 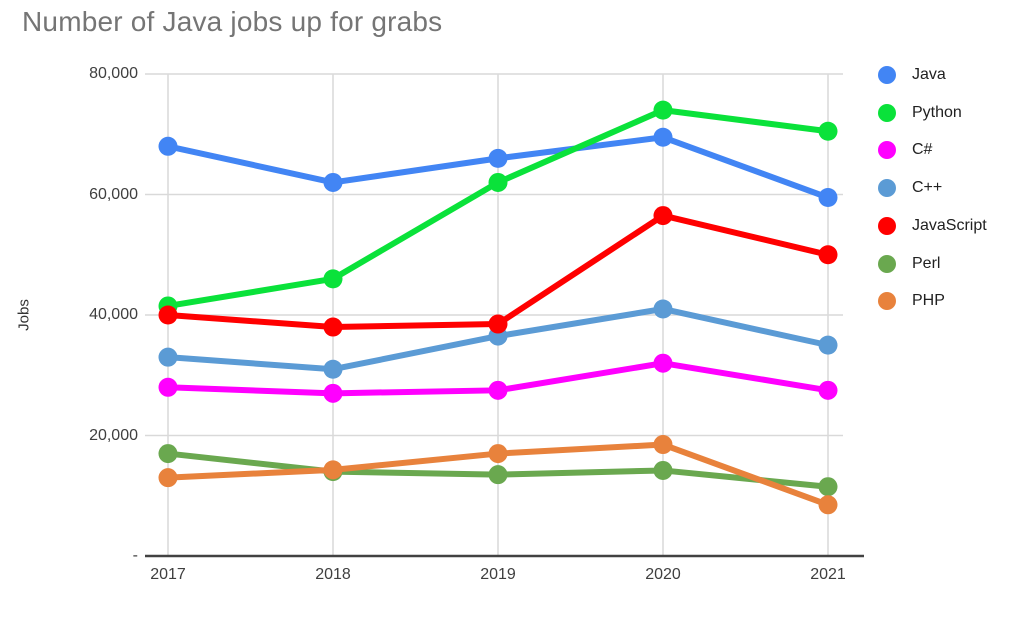 What do you see at coordinates (168, 574) in the screenshot?
I see `x-tick-label: 2017` at bounding box center [168, 574].